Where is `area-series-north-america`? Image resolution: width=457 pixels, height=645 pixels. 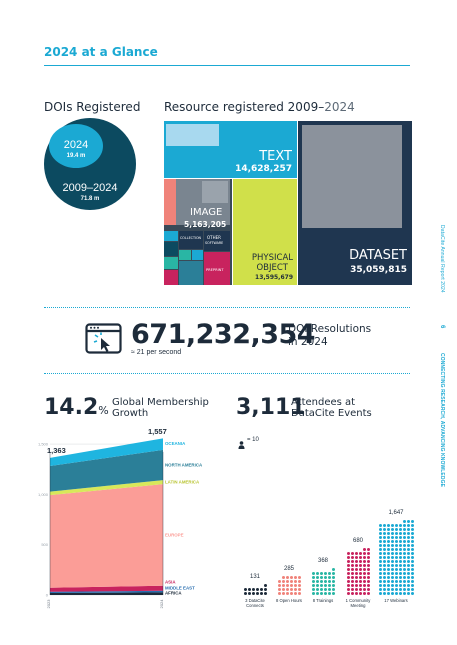 area-series-north-america is located at coordinates (106, 470).